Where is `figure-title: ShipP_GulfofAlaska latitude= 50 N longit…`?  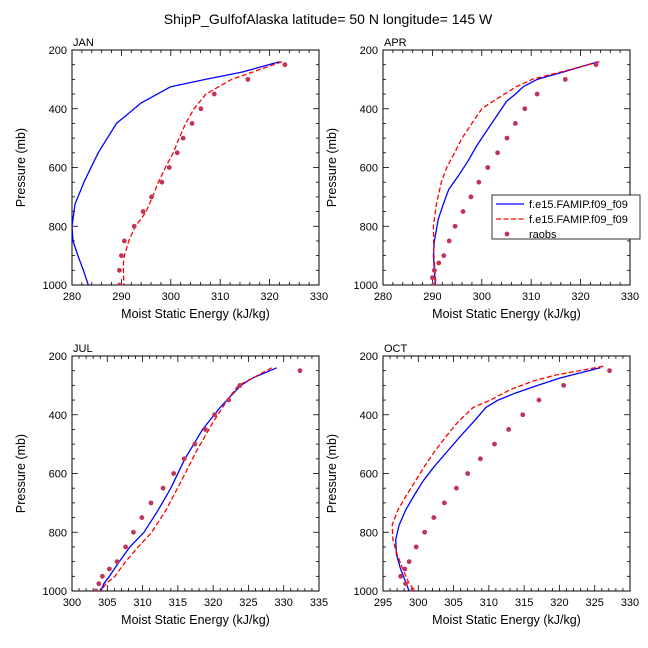
figure-title: ShipP_GulfofAlaska latitude= 50 N longit… is located at coordinates (328, 19).